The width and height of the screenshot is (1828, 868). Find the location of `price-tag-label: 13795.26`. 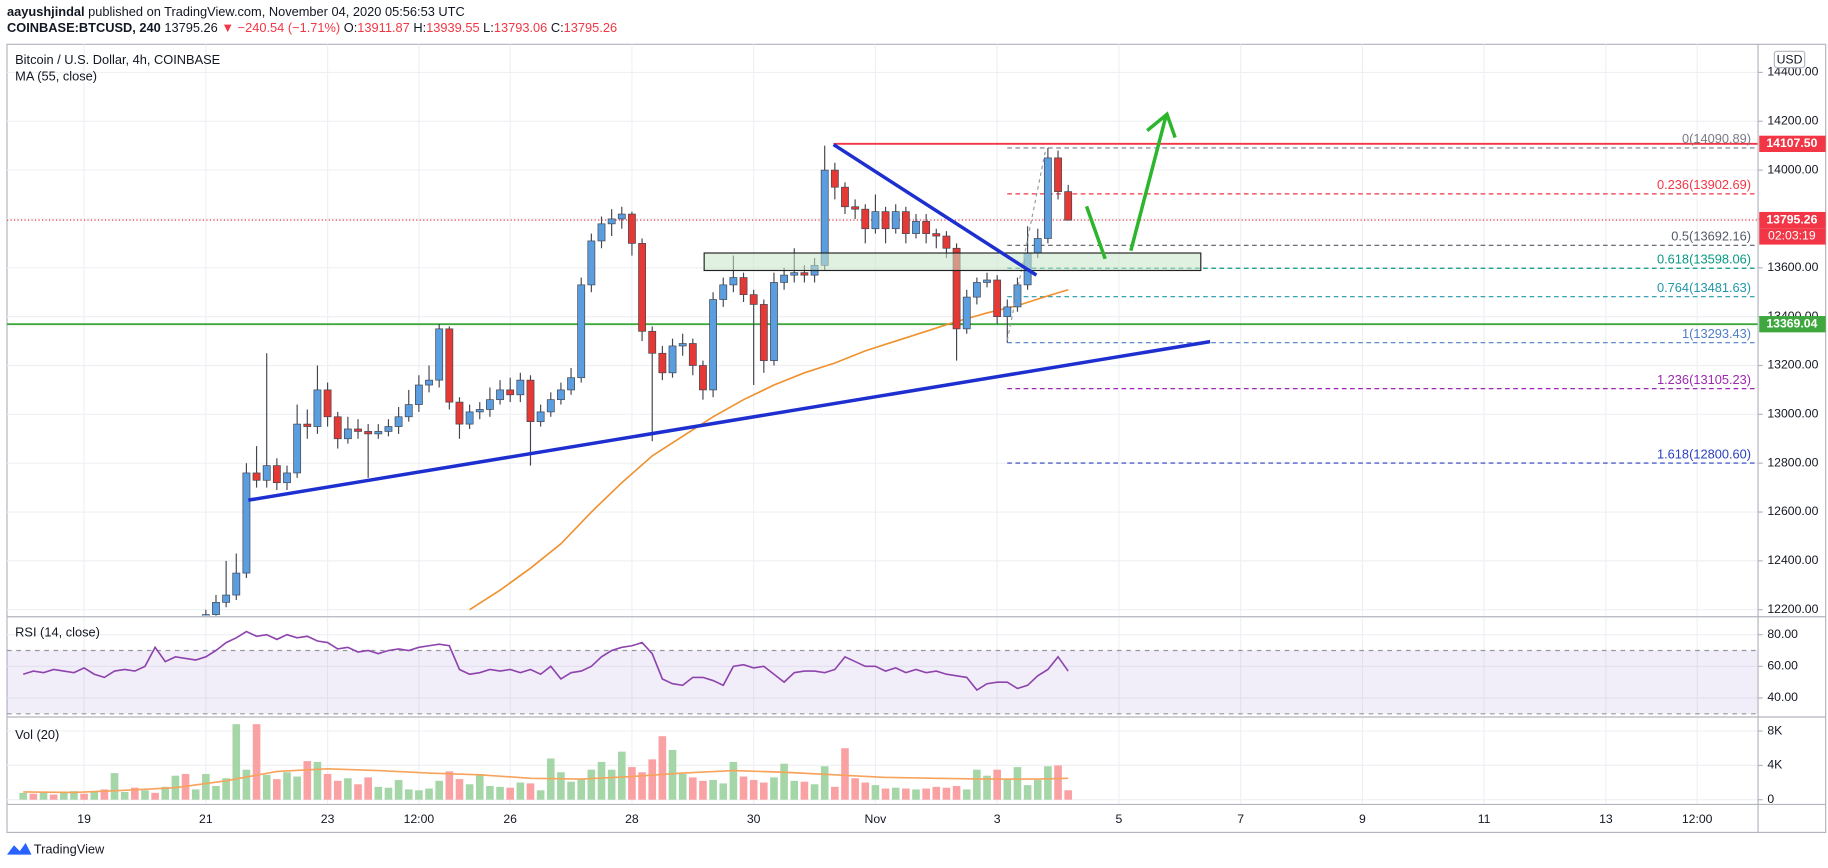

price-tag-label: 13795.26 is located at coordinates (1791, 219).